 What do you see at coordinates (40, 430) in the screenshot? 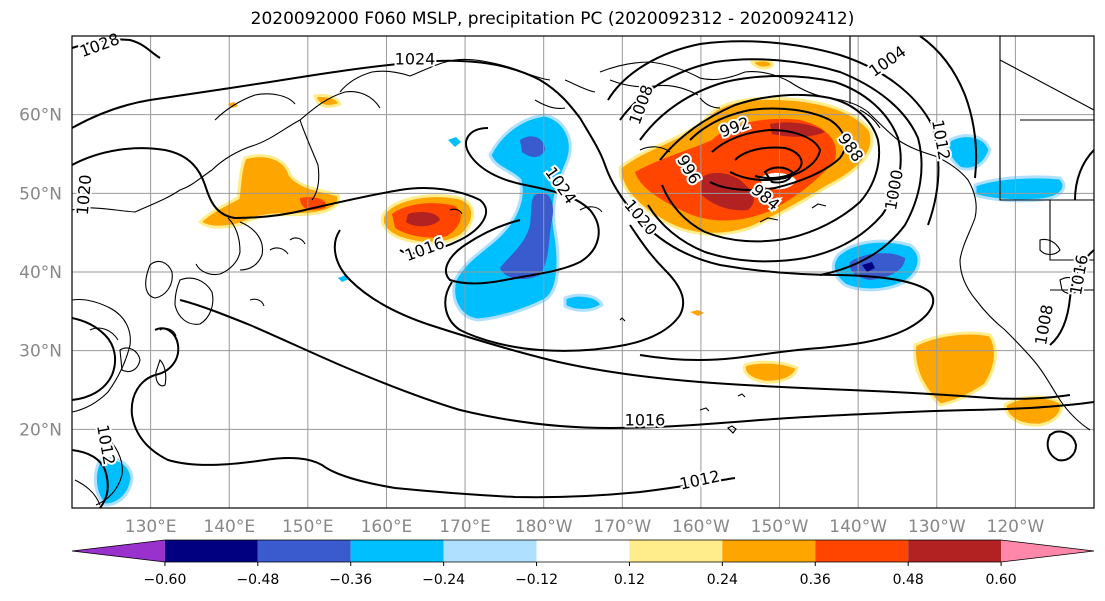
I see `latitude-label: 20°N` at bounding box center [40, 430].